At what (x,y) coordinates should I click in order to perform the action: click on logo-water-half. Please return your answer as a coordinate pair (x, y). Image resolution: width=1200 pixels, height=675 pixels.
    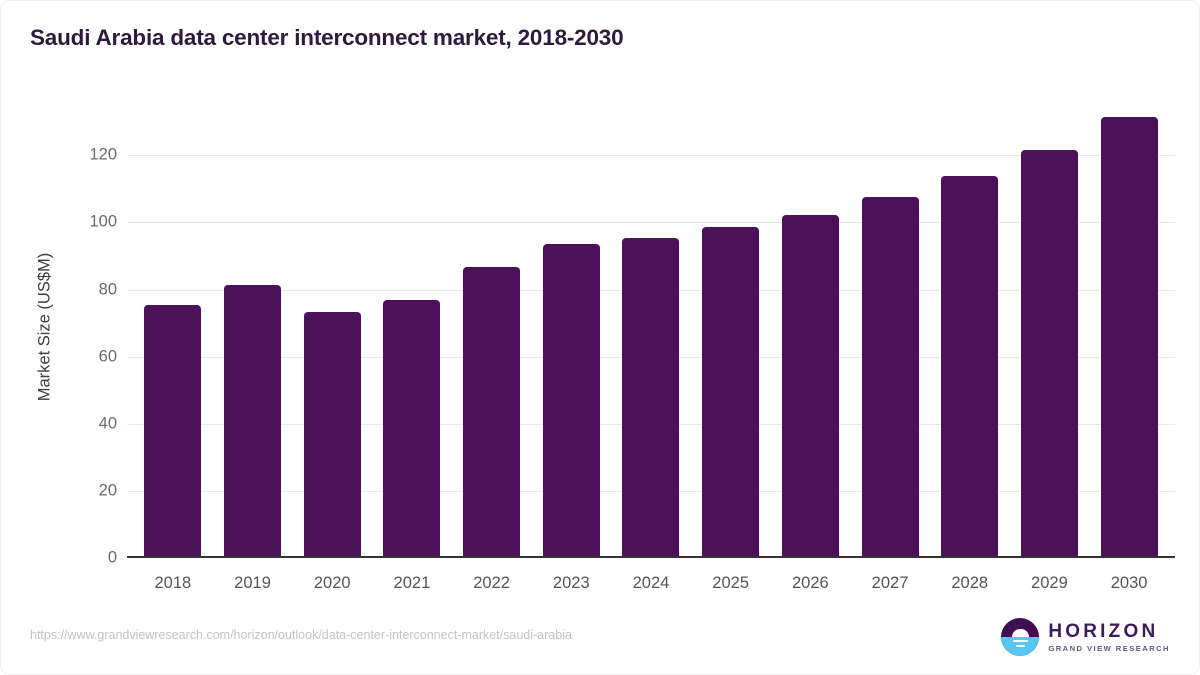
    Looking at the image, I should click on (1020, 646).